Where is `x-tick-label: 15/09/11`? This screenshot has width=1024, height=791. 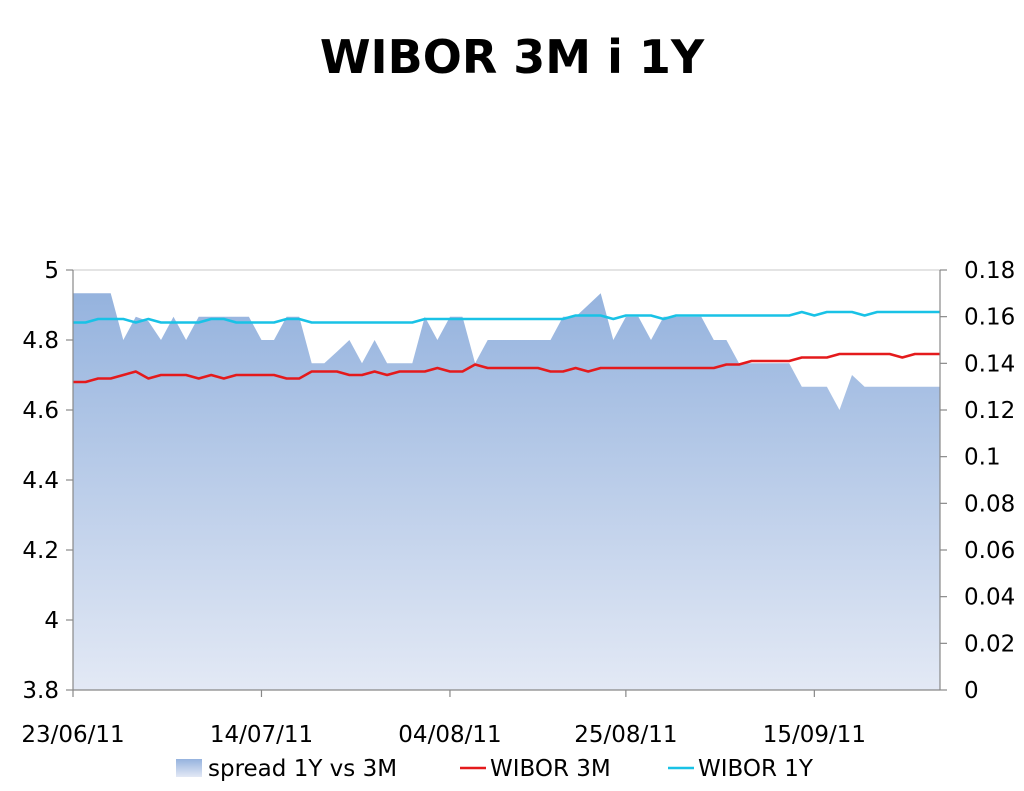 x-tick-label: 15/09/11 is located at coordinates (814, 735).